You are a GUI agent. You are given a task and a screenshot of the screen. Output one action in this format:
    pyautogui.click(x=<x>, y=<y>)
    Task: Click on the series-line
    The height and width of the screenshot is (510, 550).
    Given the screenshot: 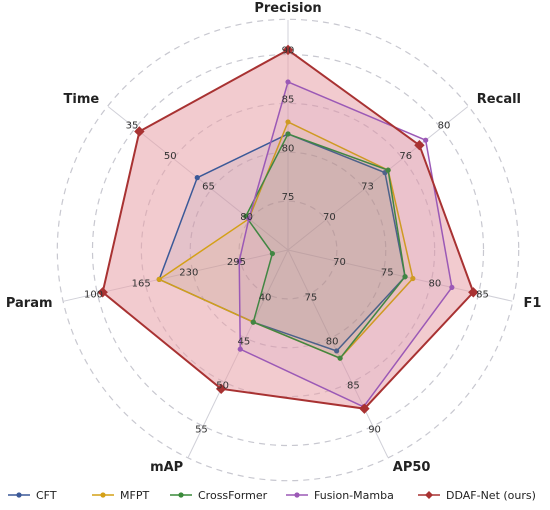 What is the action you would take?
    pyautogui.click(x=325, y=246)
    